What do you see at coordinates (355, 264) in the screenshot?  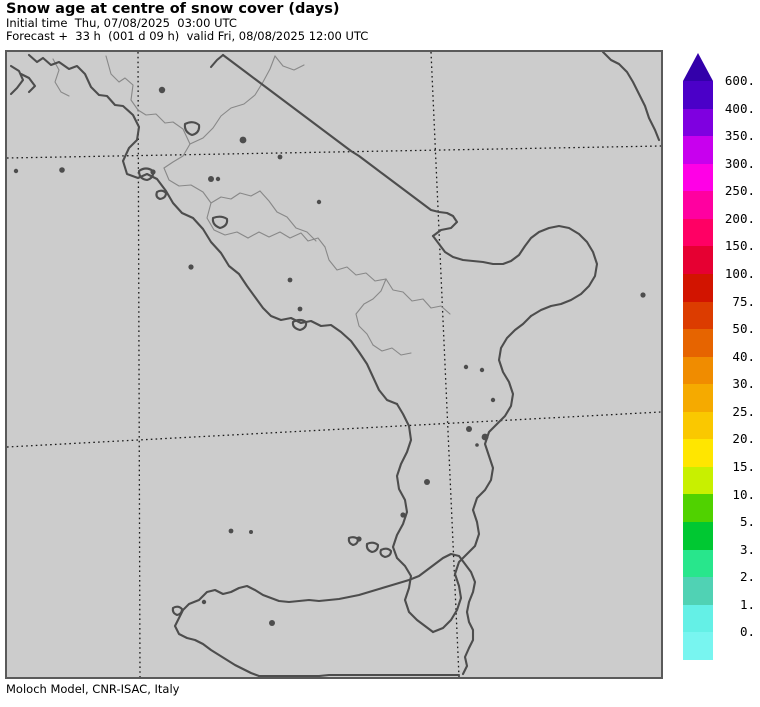 I see `admin-line-abruzzo-molise` at bounding box center [355, 264].